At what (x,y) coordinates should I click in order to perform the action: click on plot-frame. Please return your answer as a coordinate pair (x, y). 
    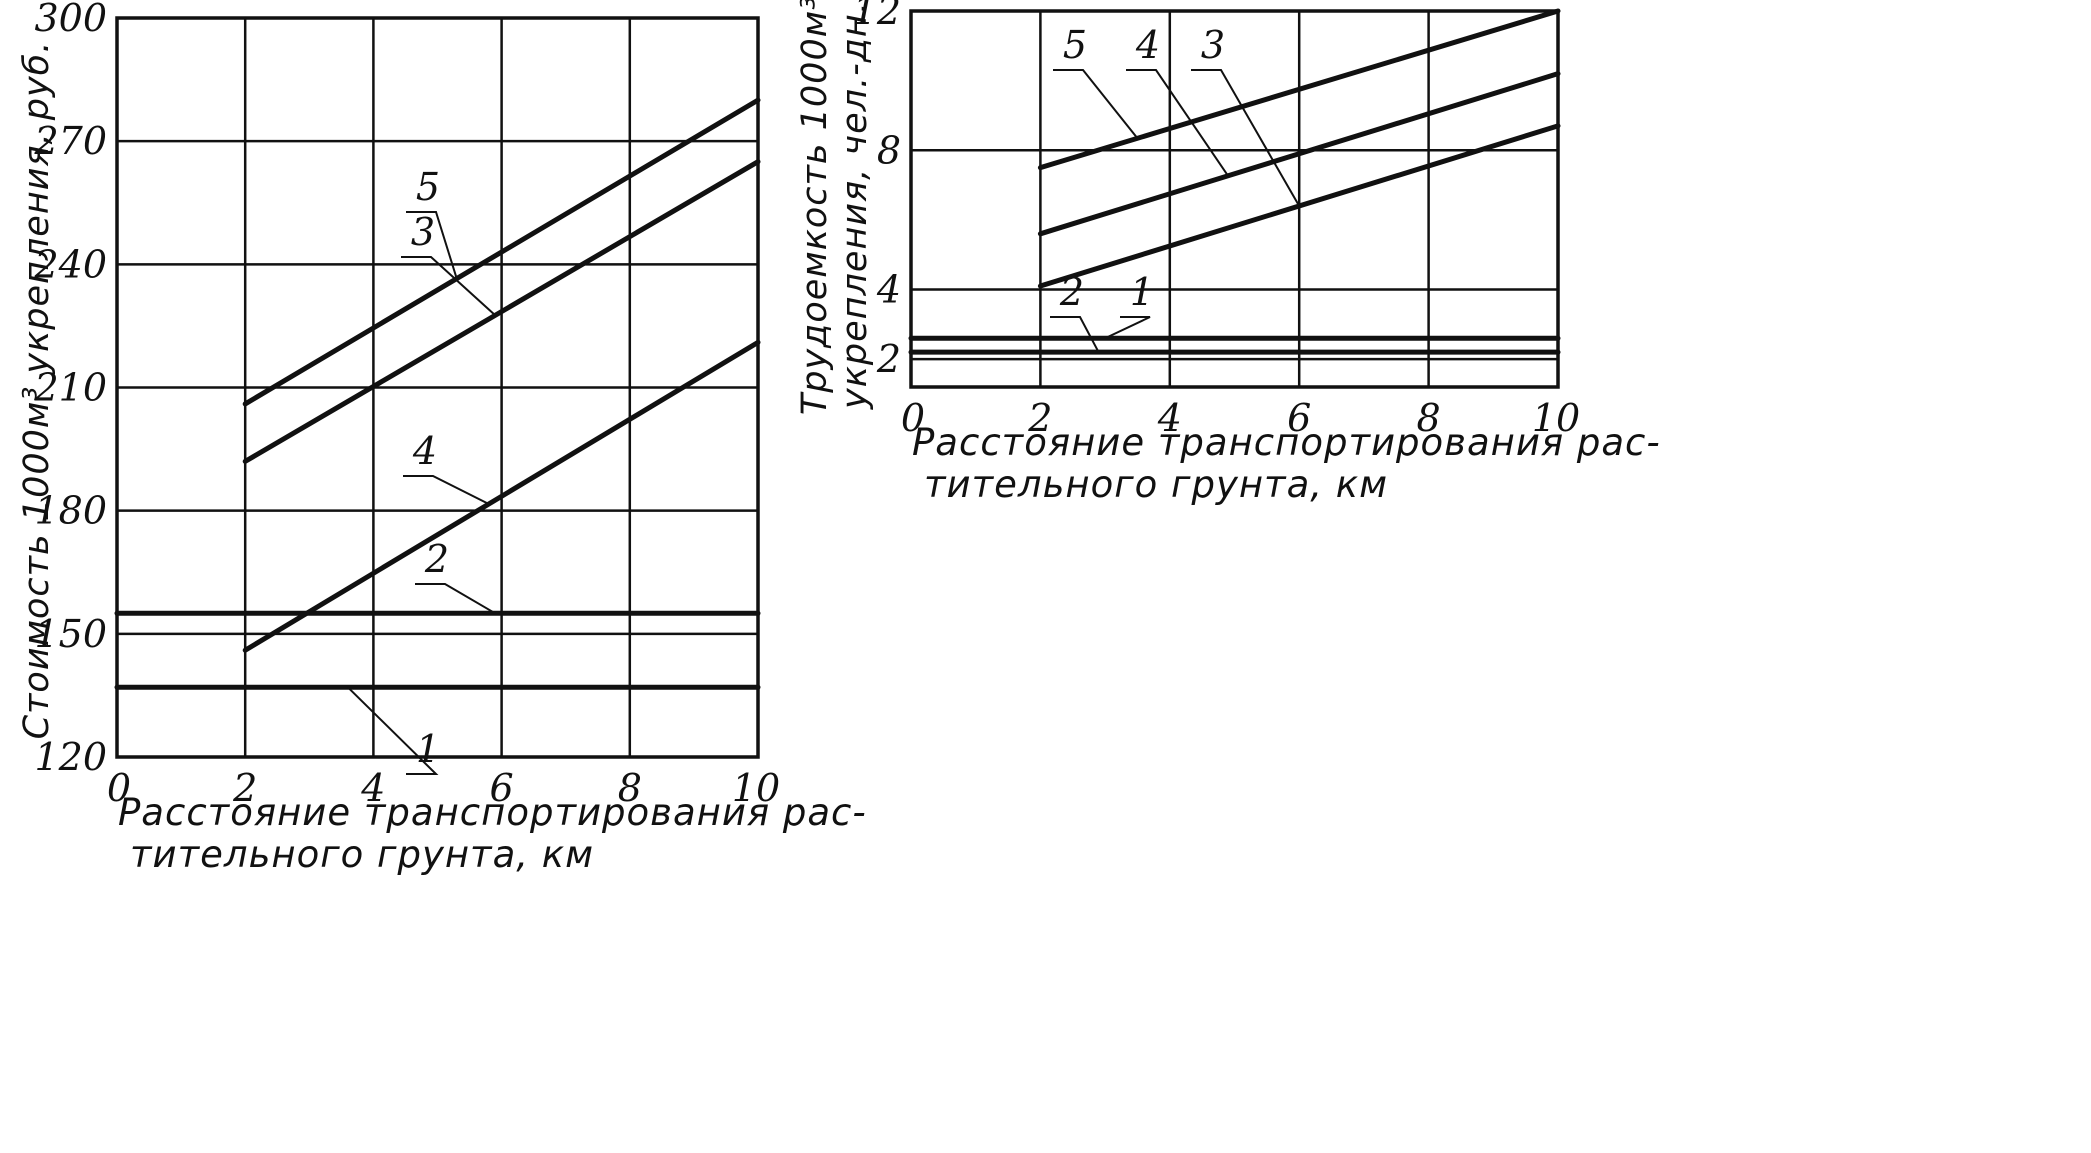
    Looking at the image, I should click on (1234, 199).